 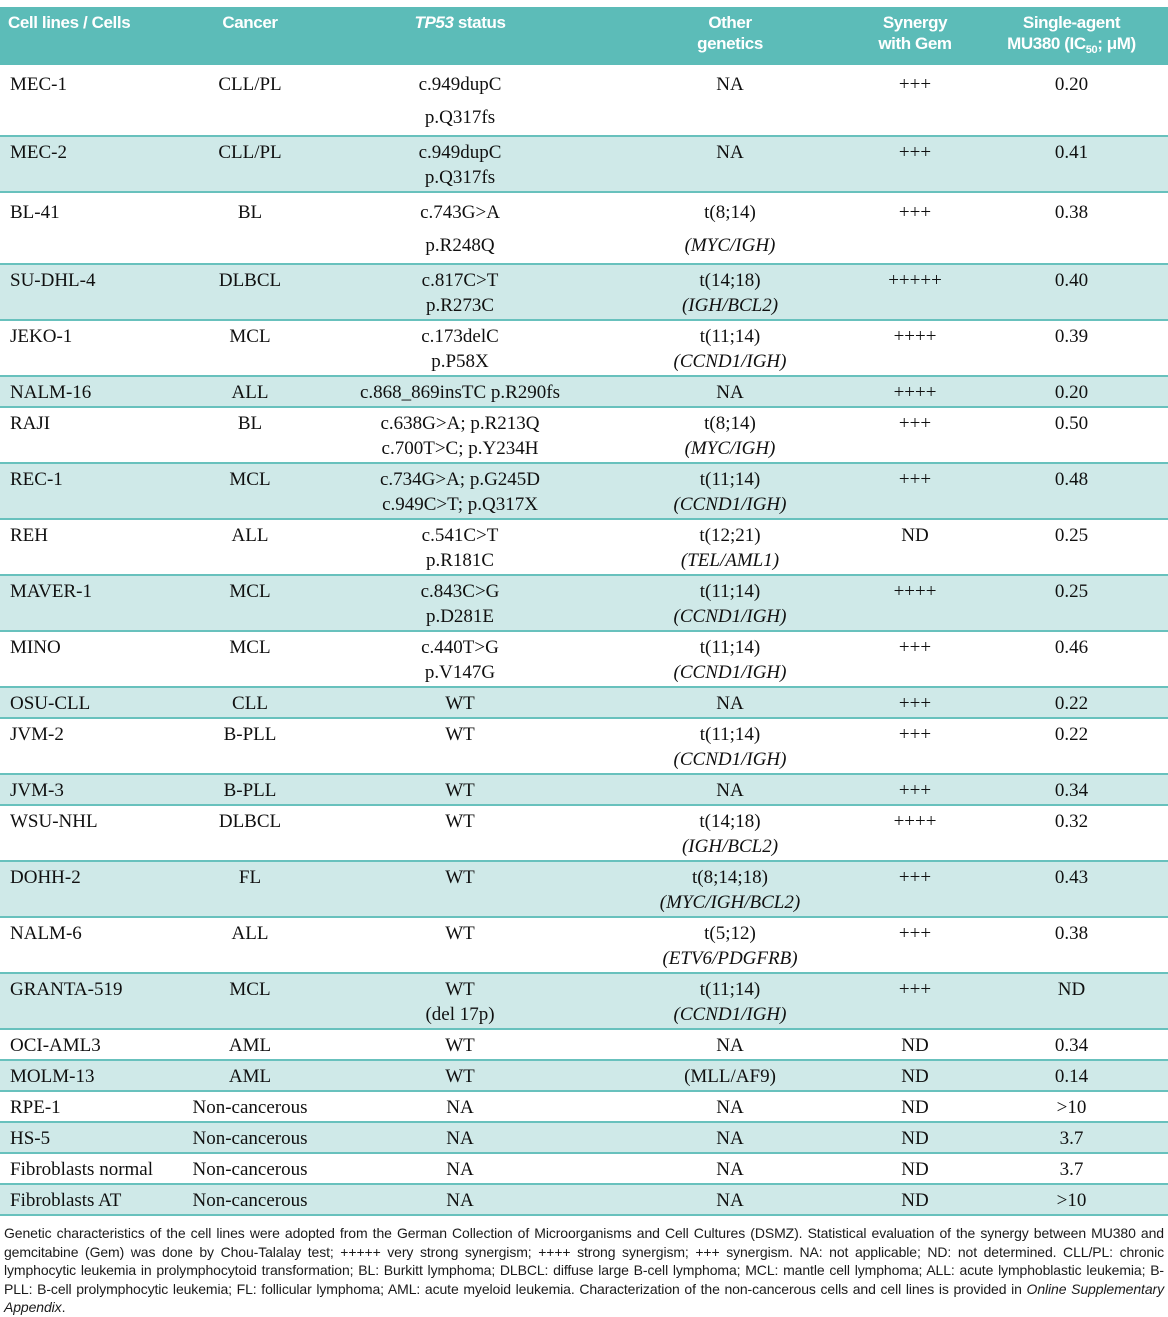 I want to click on single-agent-ic50: 0.25, so click(x=1071, y=603).